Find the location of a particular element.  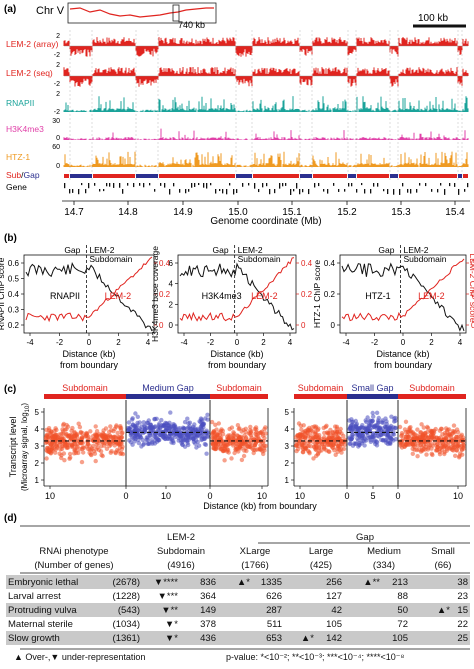

cell-m: 88 is located at coordinates (402, 596).